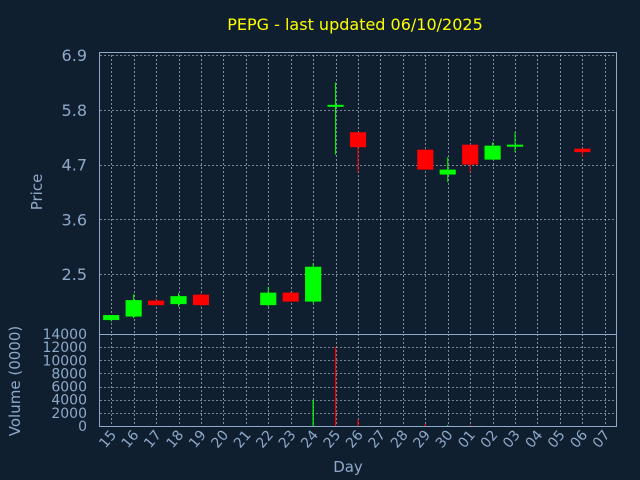 The image size is (640, 480). I want to click on price-y-tick-label: 2.5, so click(74, 274).